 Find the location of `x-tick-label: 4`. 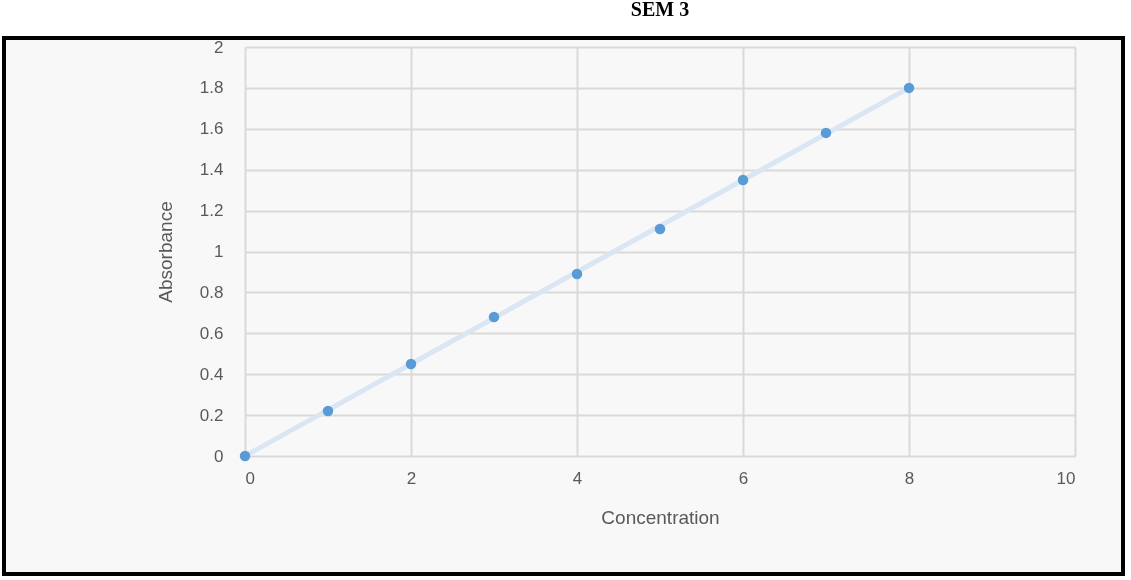

x-tick-label: 4 is located at coordinates (577, 478).